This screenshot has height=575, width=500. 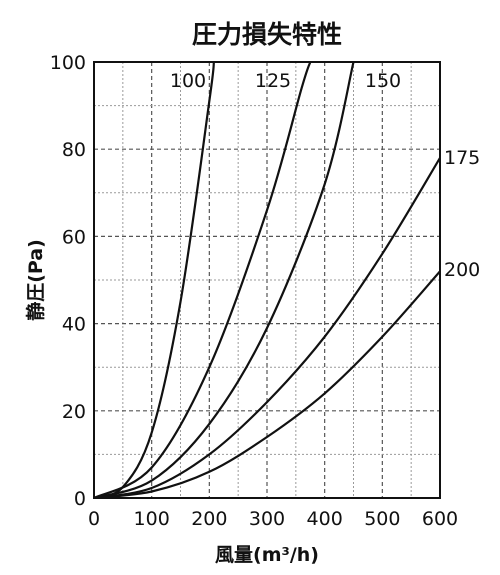 I want to click on y-tick-label: 20, so click(x=74, y=412).